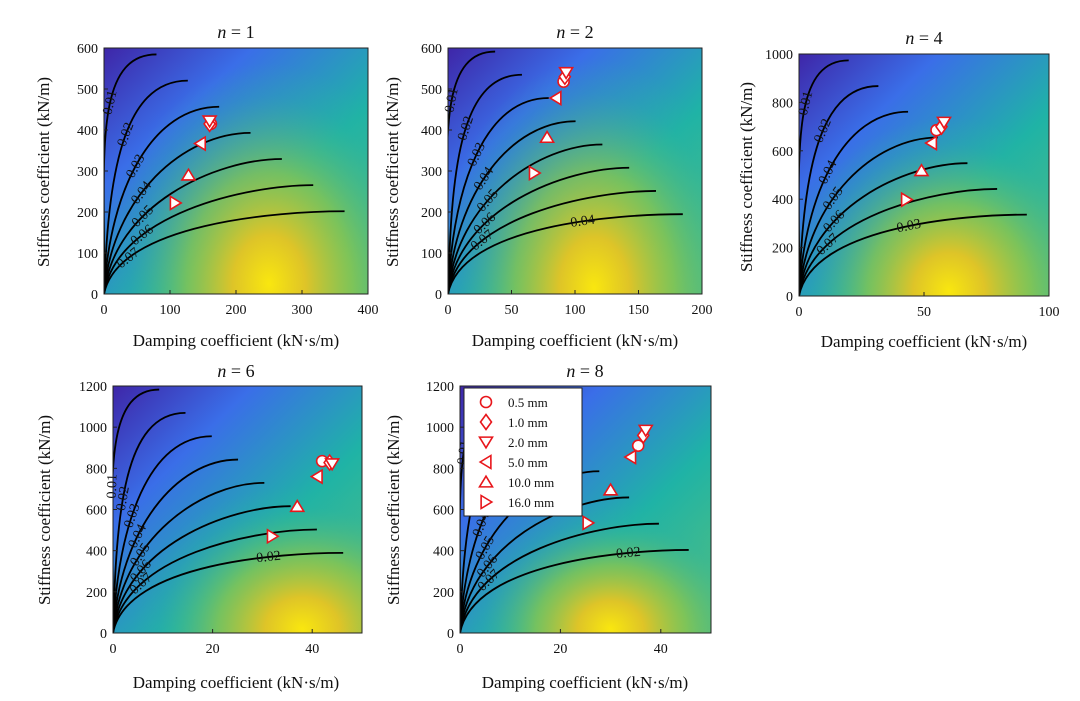 Image resolution: width=1080 pixels, height=701 pixels. What do you see at coordinates (583, 222) in the screenshot?
I see `contour-label: 0.04` at bounding box center [583, 222].